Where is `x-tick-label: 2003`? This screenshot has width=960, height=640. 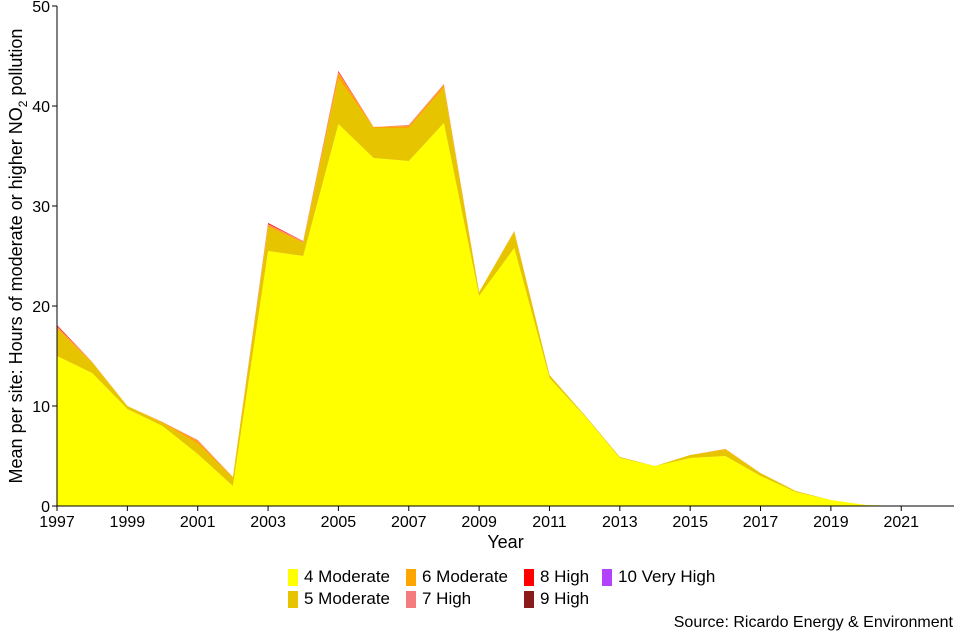 x-tick-label: 2003 is located at coordinates (268, 522).